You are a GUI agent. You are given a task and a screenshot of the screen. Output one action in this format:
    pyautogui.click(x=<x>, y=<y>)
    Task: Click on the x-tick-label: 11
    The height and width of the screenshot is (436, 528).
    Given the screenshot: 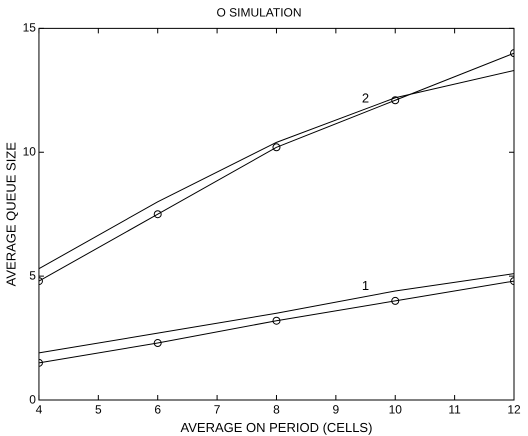 What is the action you would take?
    pyautogui.click(x=455, y=409)
    